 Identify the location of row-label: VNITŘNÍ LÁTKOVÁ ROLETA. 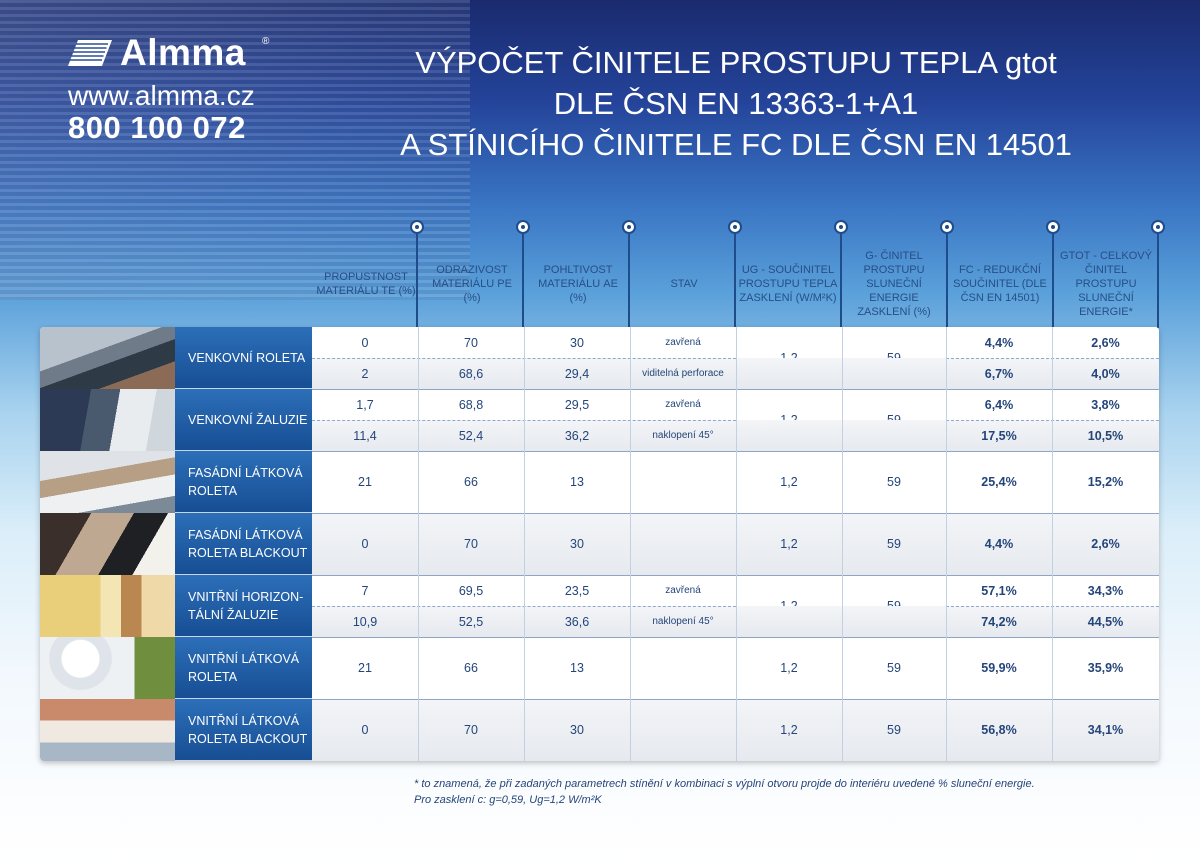
(243, 668).